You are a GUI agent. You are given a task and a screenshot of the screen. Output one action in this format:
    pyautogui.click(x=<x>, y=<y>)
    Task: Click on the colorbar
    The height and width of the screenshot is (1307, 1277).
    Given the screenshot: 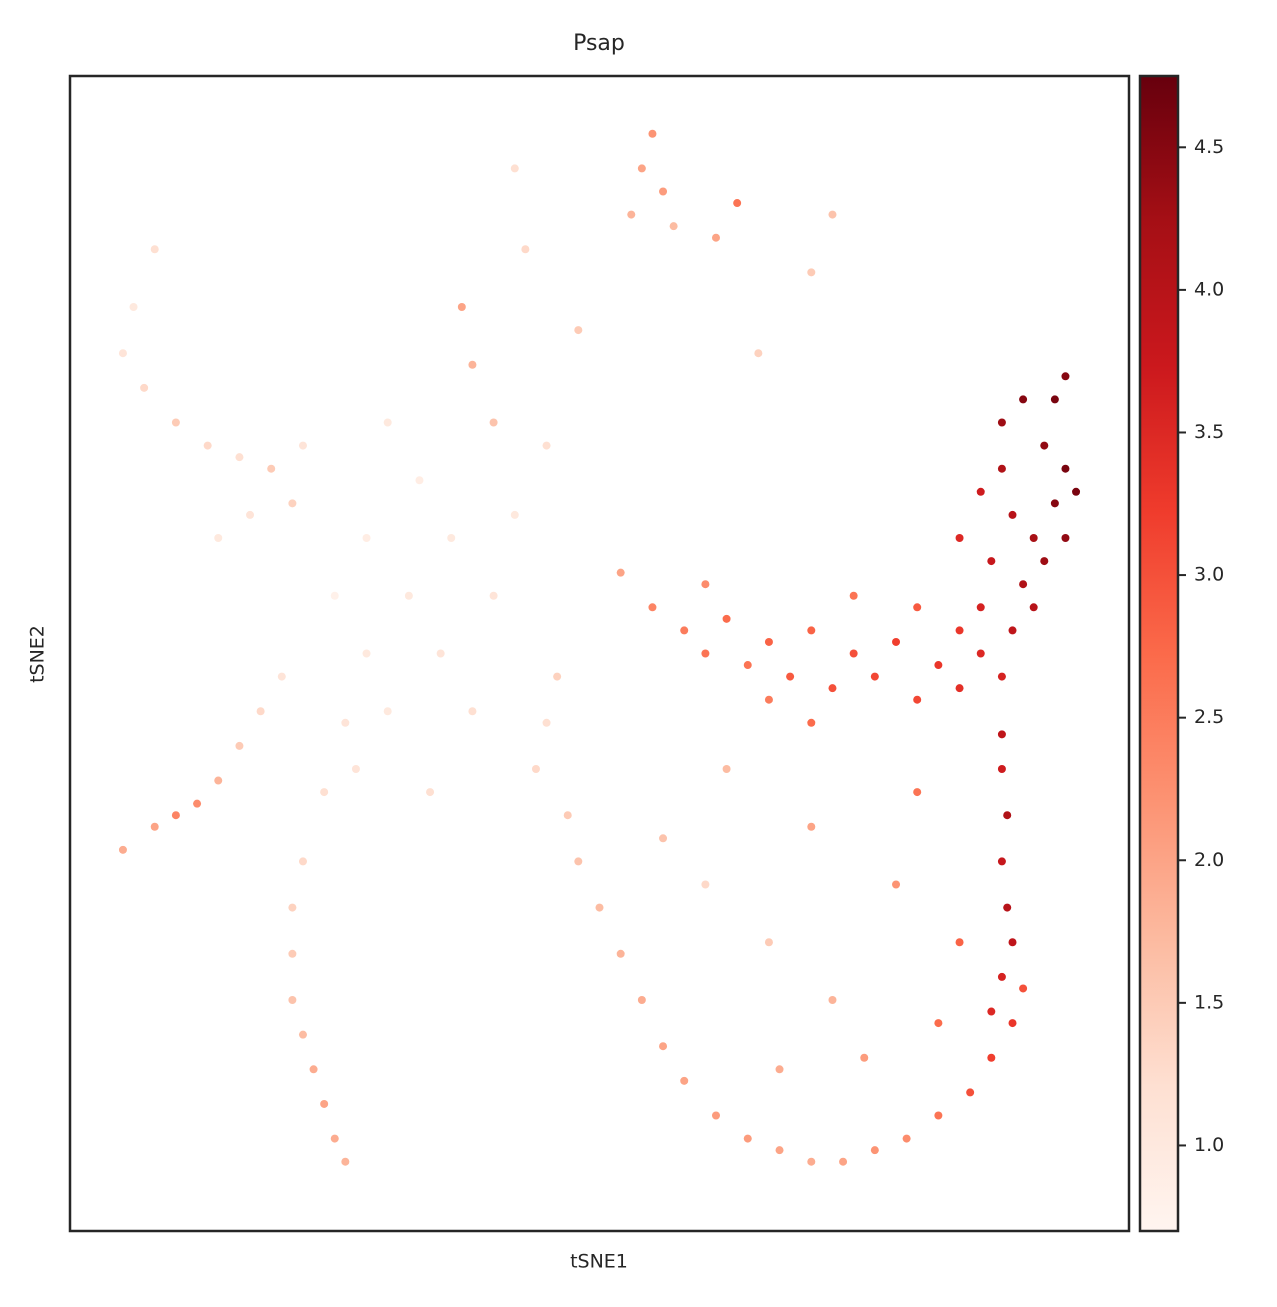 What is the action you would take?
    pyautogui.click(x=1159, y=653)
    